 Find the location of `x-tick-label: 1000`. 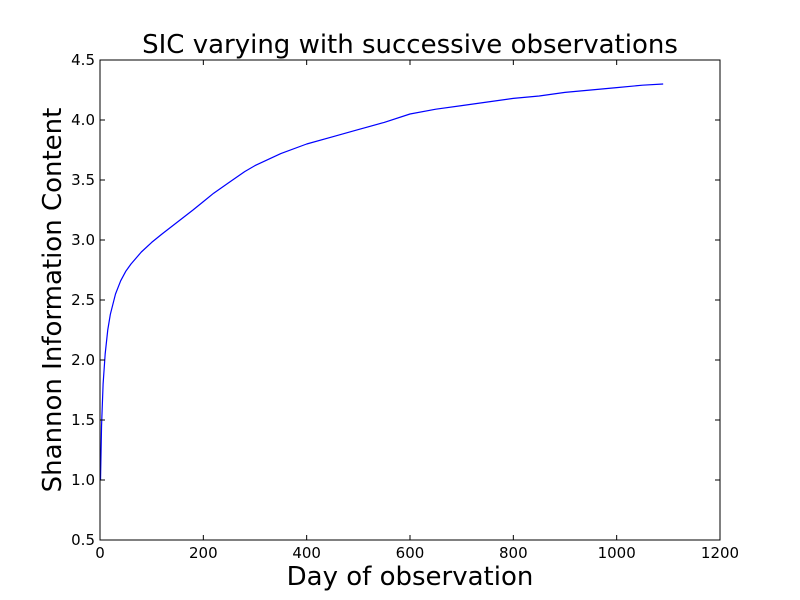

x-tick-label: 1000 is located at coordinates (617, 553).